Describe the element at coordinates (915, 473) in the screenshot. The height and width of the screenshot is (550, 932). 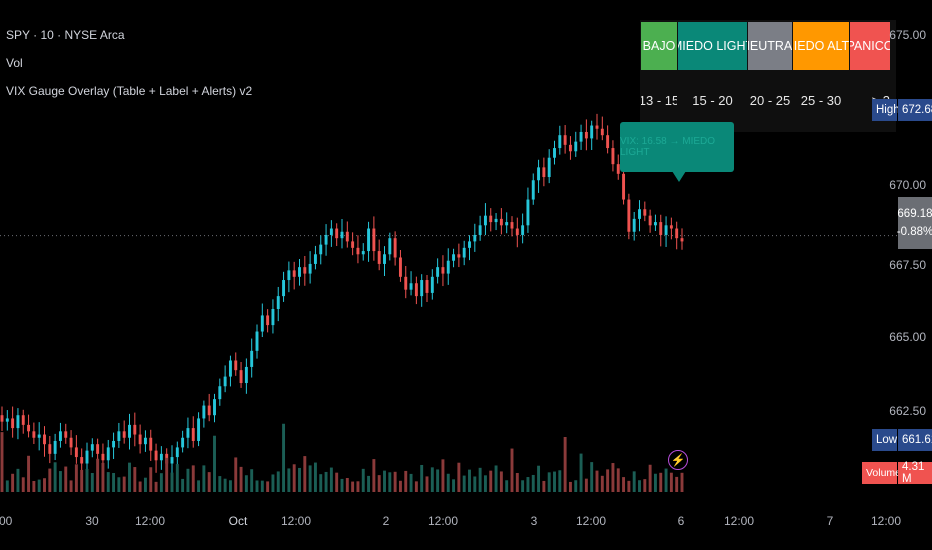
I see `volume-value: 4.31 M` at that location.